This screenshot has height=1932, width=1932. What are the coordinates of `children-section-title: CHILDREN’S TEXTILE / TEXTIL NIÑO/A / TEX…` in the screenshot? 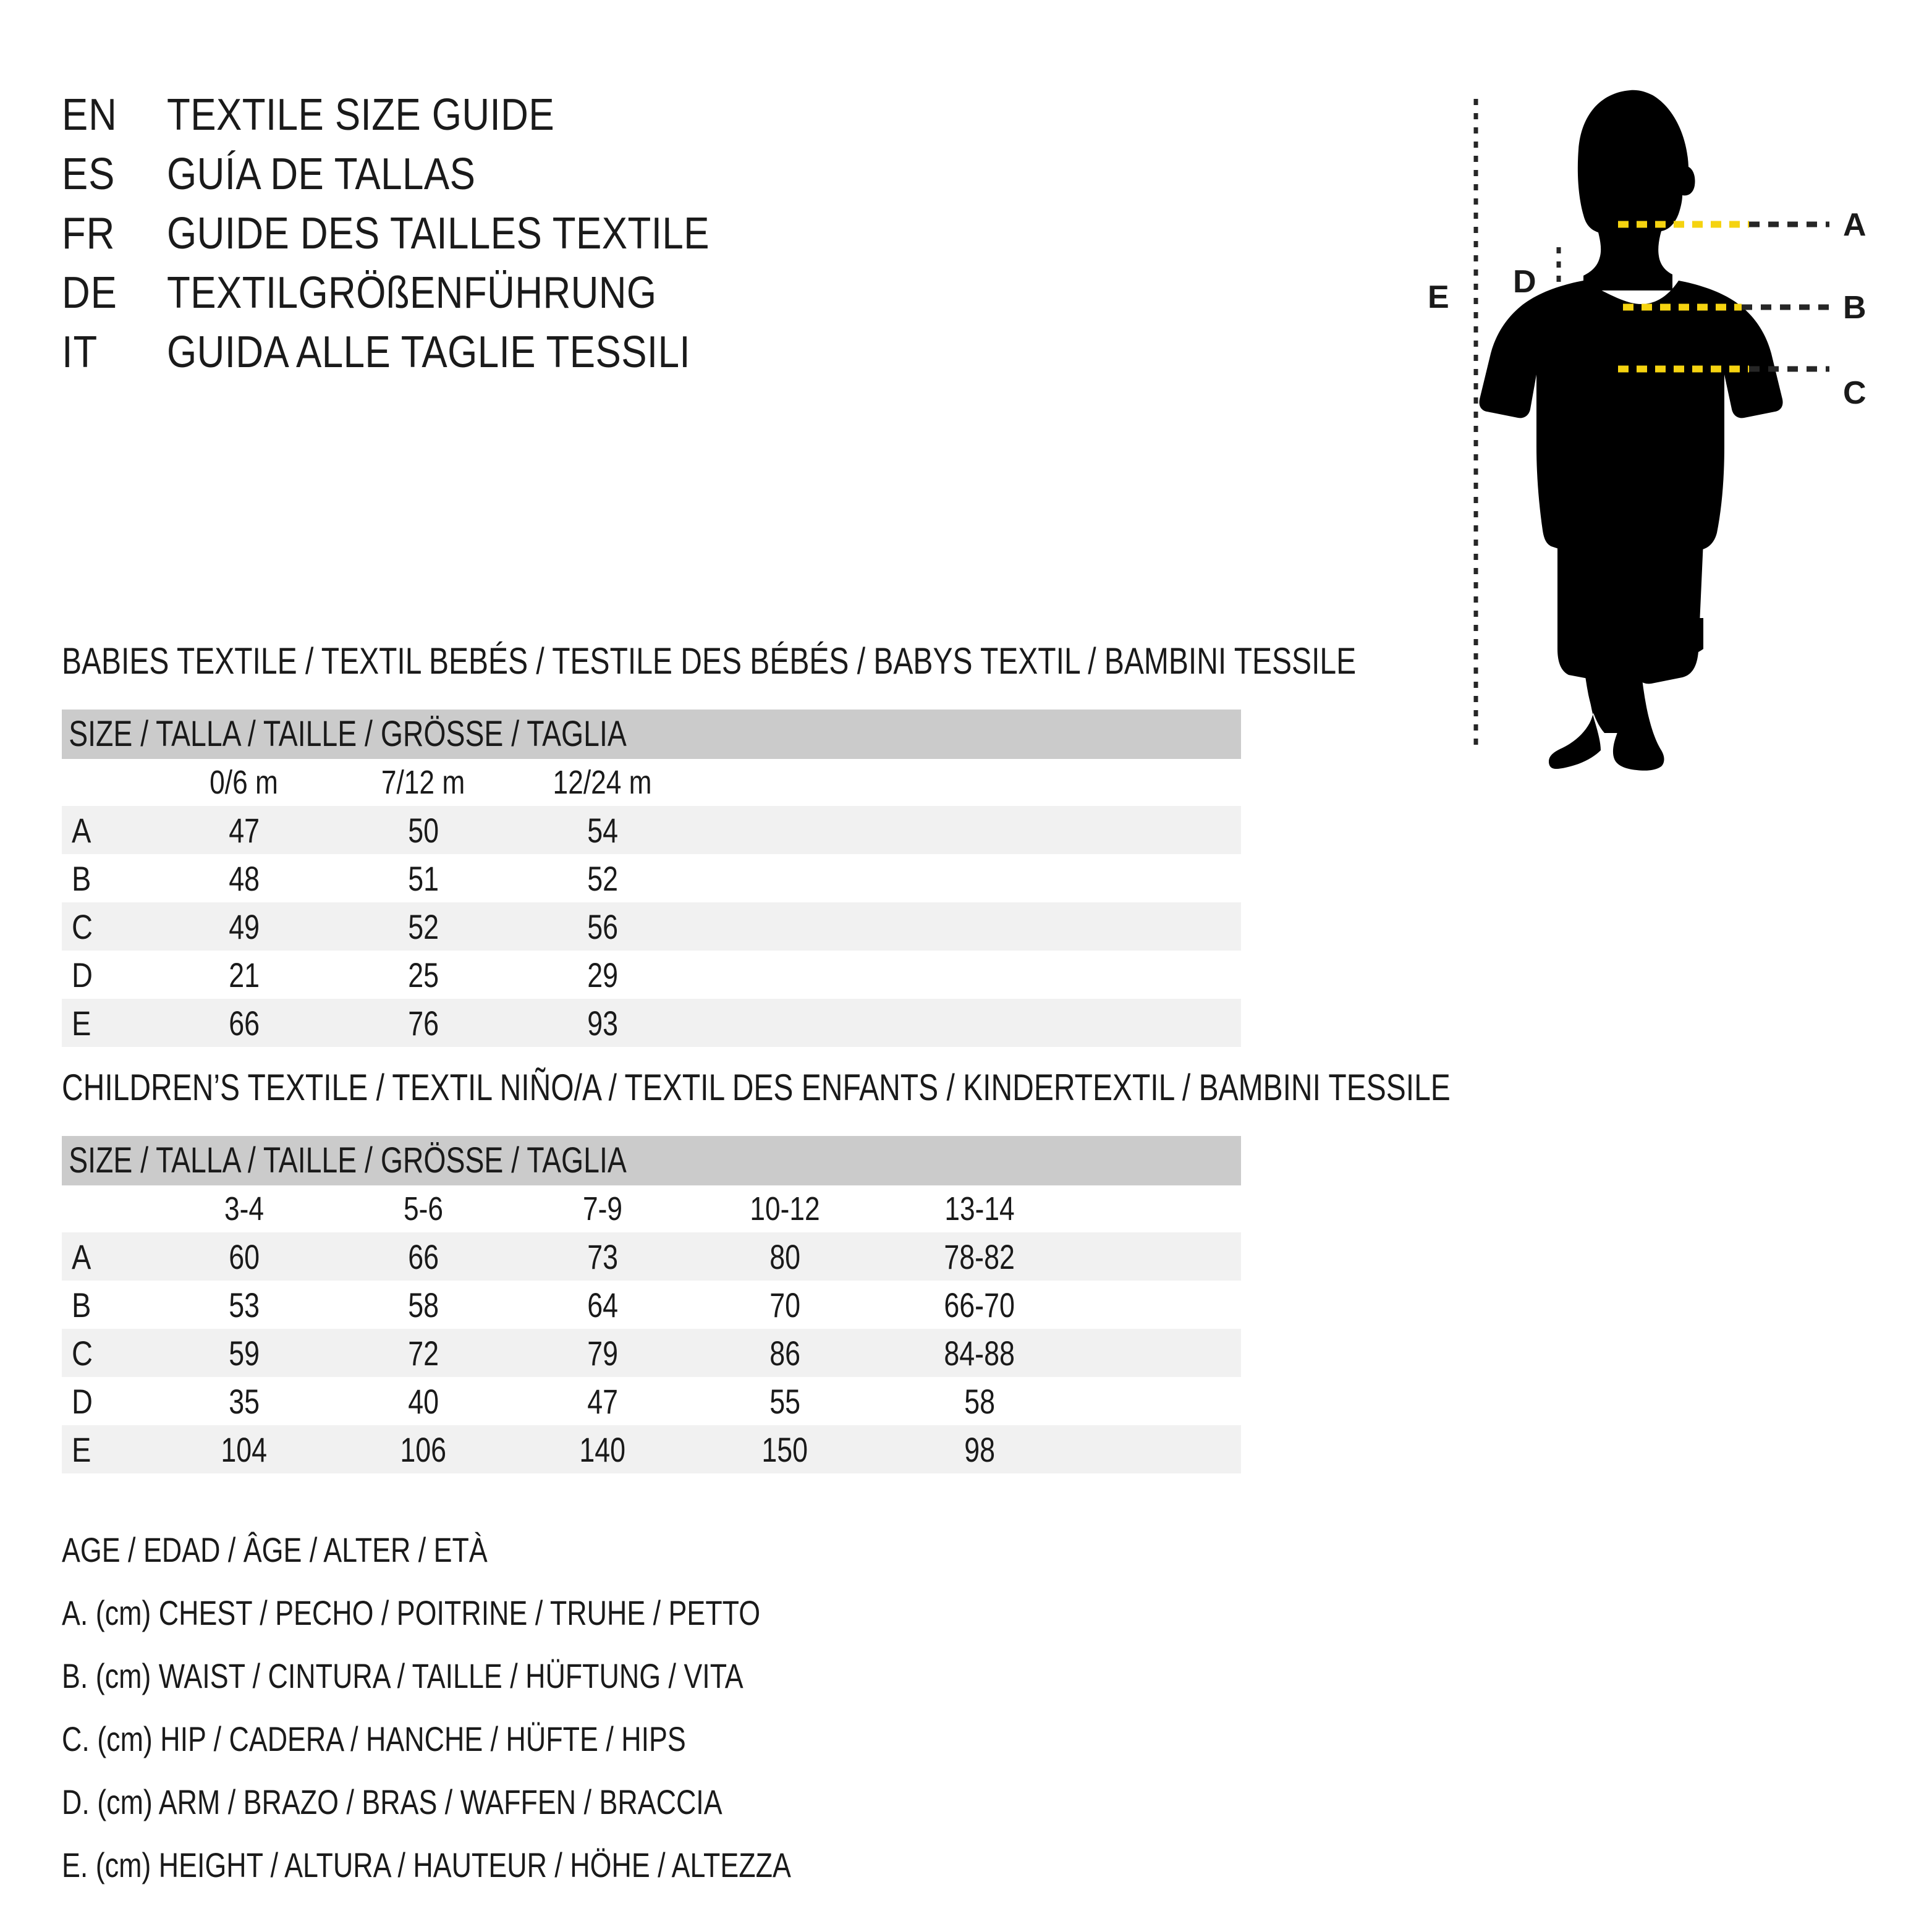 It's located at (756, 1087).